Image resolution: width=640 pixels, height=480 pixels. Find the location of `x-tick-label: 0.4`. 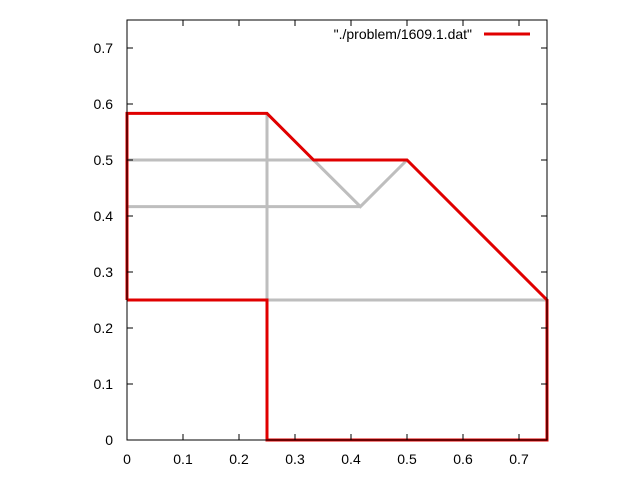

x-tick-label: 0.4 is located at coordinates (351, 459).